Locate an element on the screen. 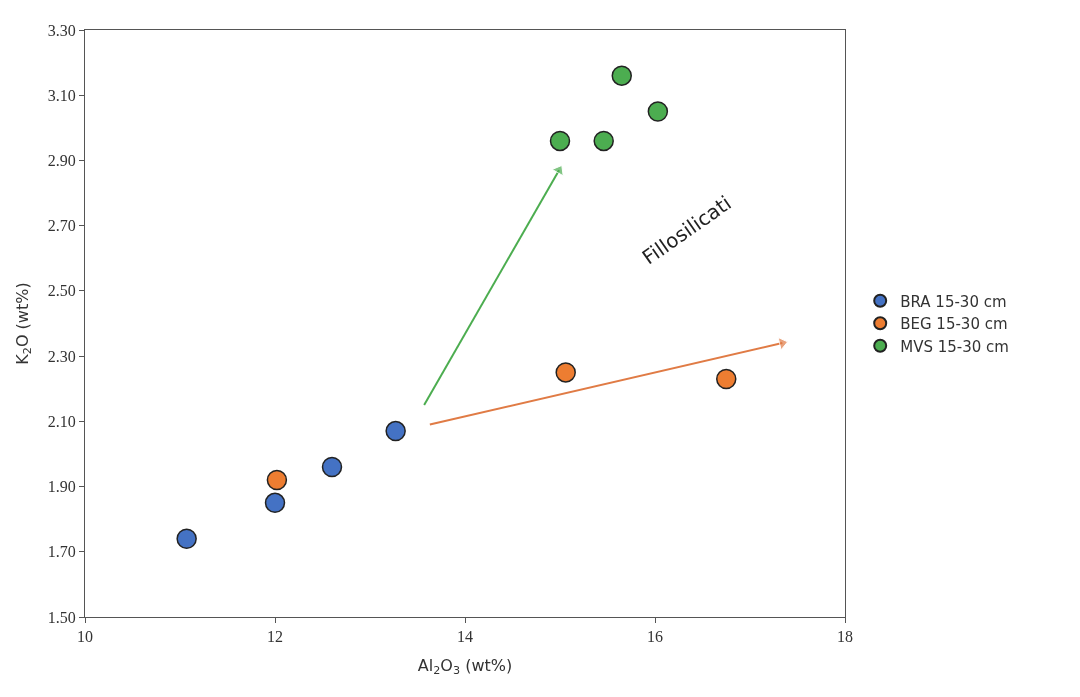  x-tick-label: 10 is located at coordinates (85, 637).